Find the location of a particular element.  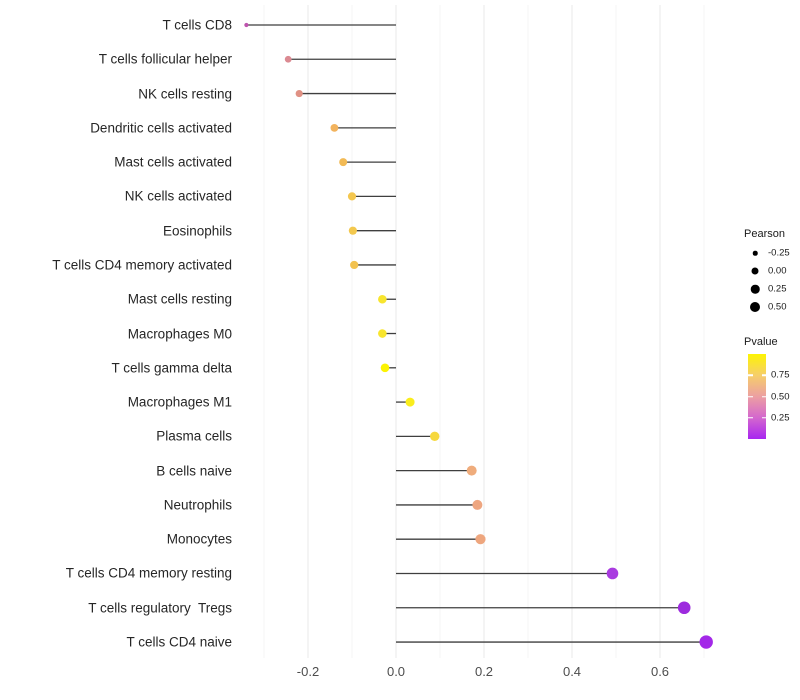

y-axis-label: T cells CD4 naive is located at coordinates (179, 642).